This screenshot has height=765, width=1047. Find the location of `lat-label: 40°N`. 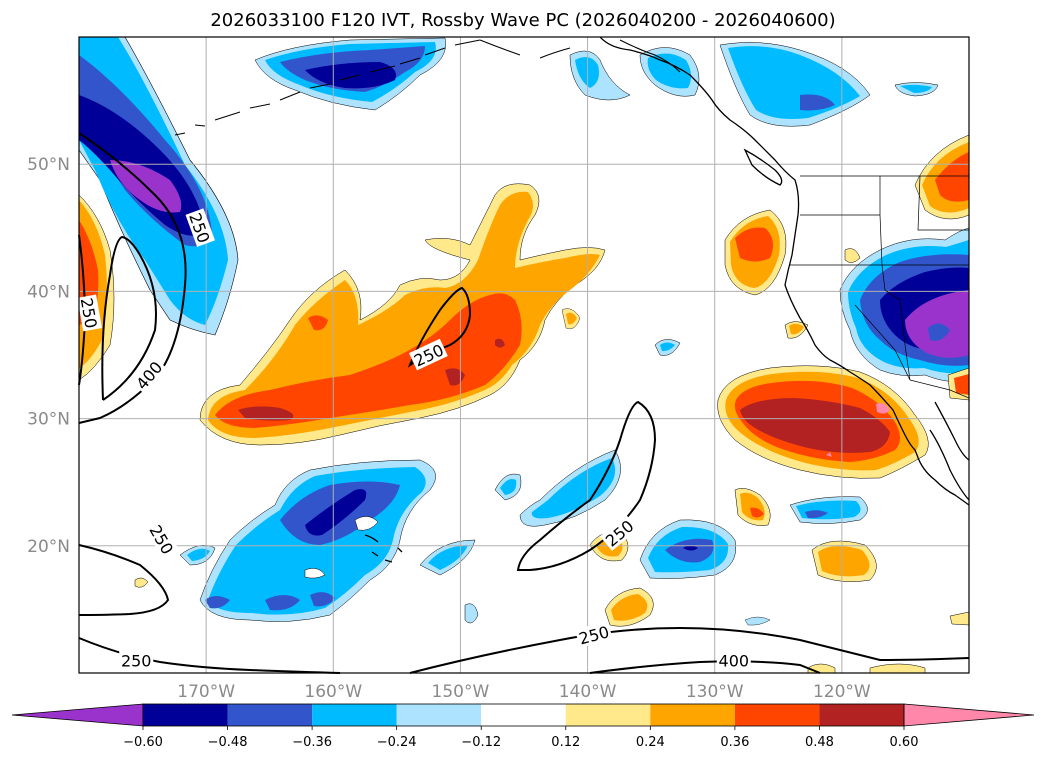

lat-label: 40°N is located at coordinates (48, 292).